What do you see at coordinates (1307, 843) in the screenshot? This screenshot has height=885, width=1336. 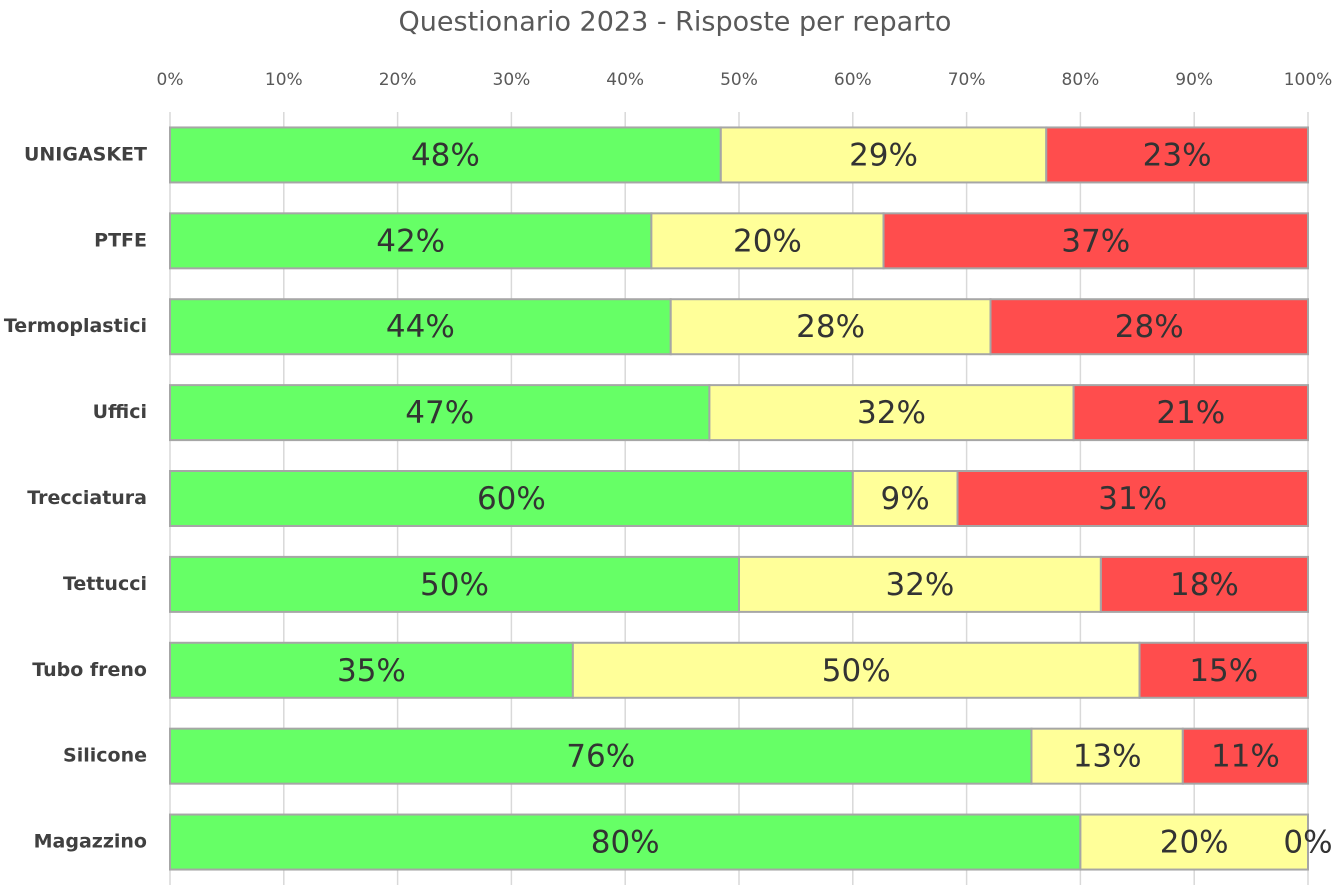 I see `data-label: 0%` at bounding box center [1307, 843].